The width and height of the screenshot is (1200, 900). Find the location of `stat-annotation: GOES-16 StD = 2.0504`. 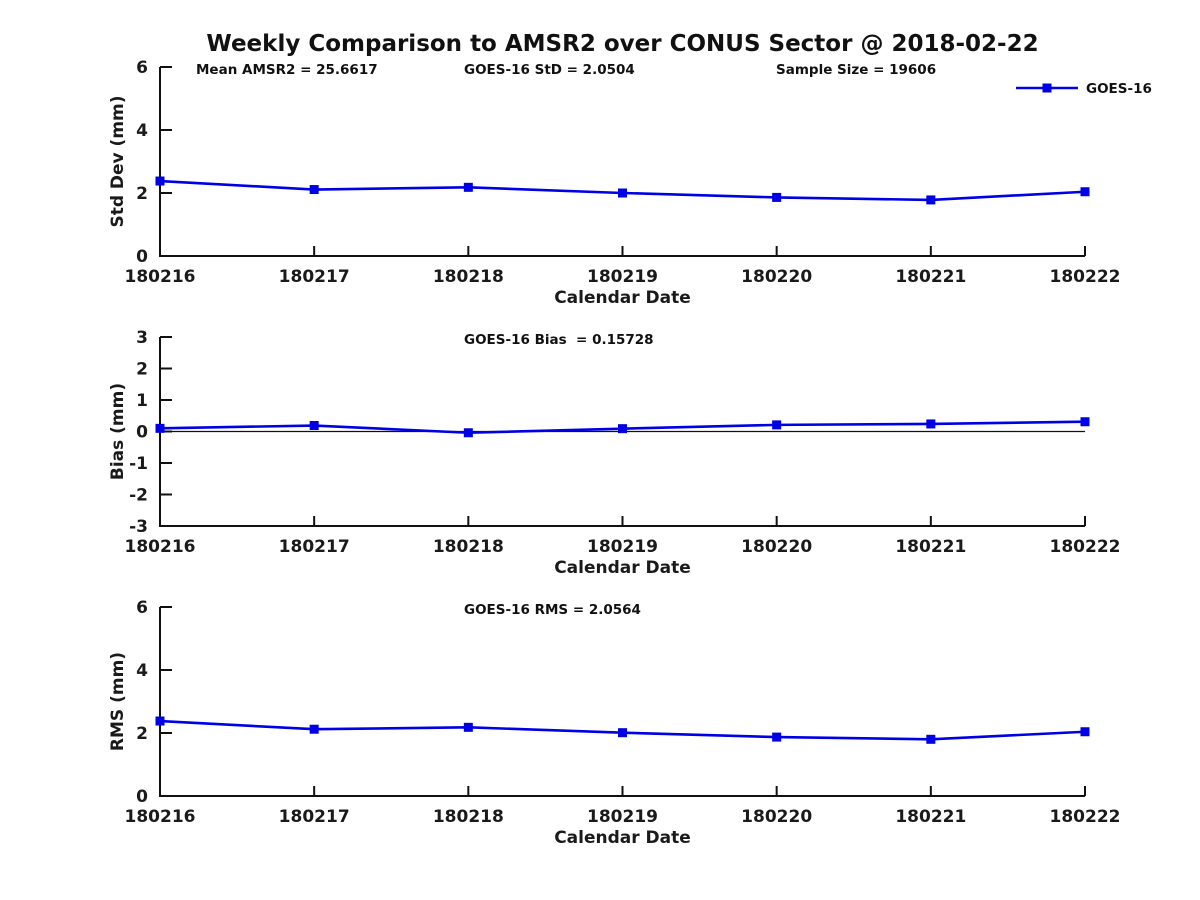

stat-annotation: GOES-16 StD = 2.0504 is located at coordinates (549, 70).